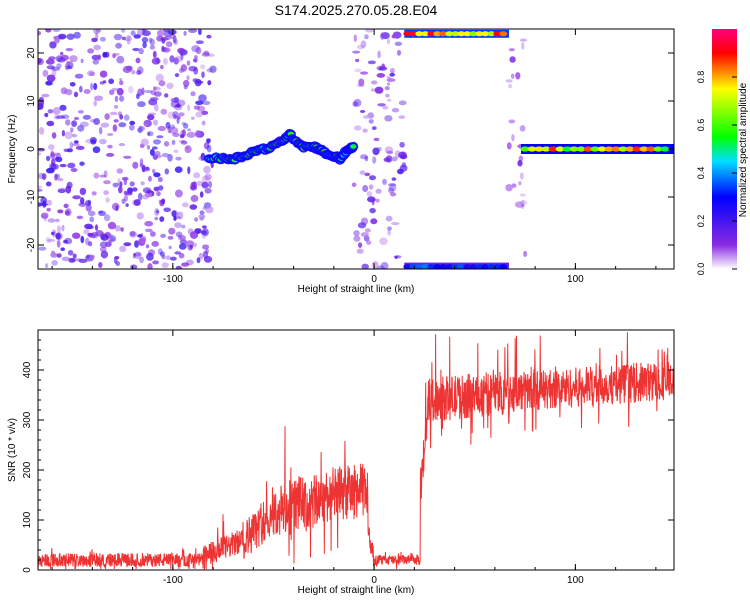  I want to click on spectrogram-ylabel: Frequency (Hz), so click(12, 149).